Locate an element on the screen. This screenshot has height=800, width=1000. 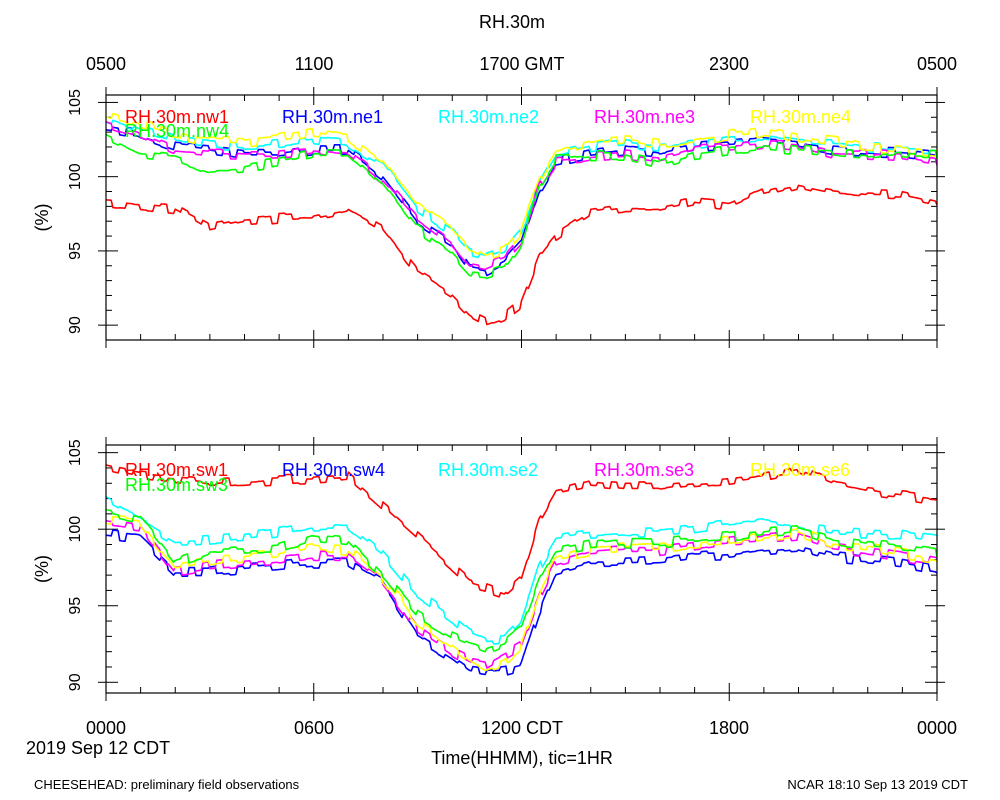
legend-label: RH.30m.ne3 is located at coordinates (644, 117).